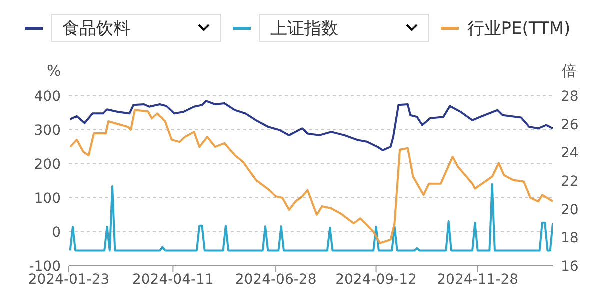 Image resolution: width=600 pixels, height=308 pixels. Describe the element at coordinates (47, 130) in the screenshot. I see `y-tick-label: 300` at that location.